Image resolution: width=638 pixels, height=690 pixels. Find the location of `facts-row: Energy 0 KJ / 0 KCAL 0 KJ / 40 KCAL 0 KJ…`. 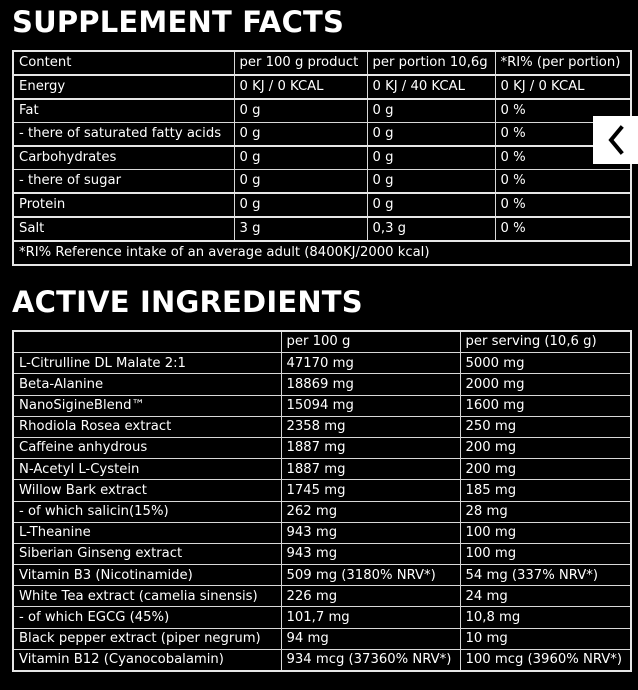

facts-row: Energy 0 KJ / 0 KCAL 0 KJ / 40 KCAL 0 KJ… is located at coordinates (322, 87).